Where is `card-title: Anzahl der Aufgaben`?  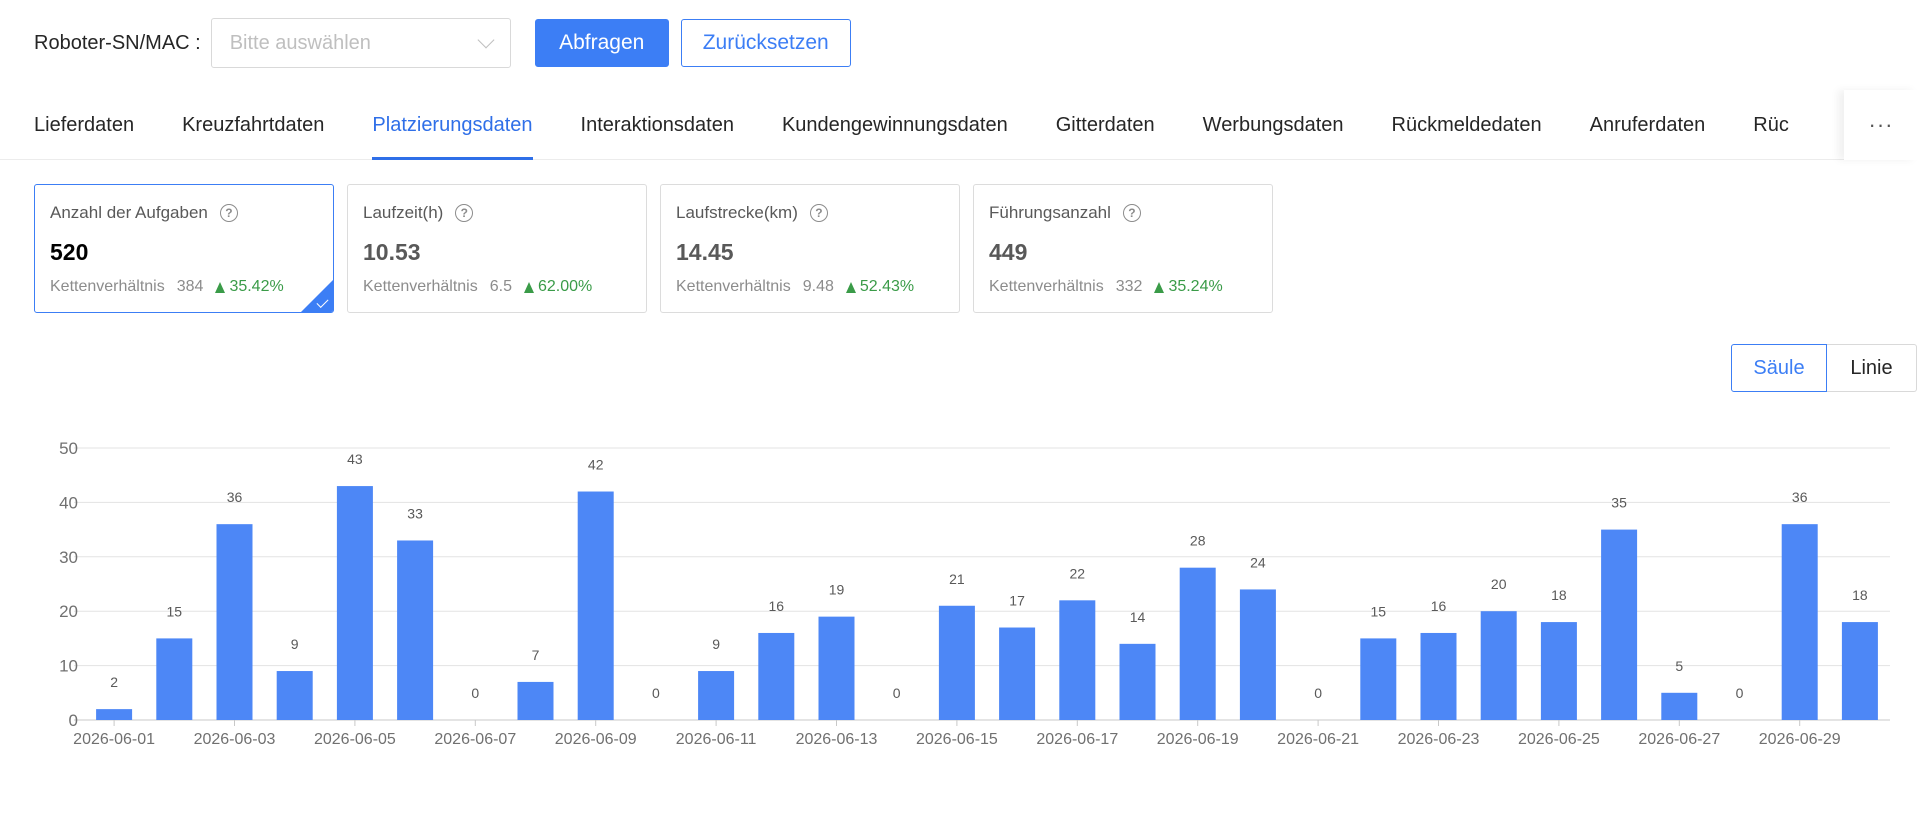 card-title: Anzahl der Aufgaben is located at coordinates (129, 212).